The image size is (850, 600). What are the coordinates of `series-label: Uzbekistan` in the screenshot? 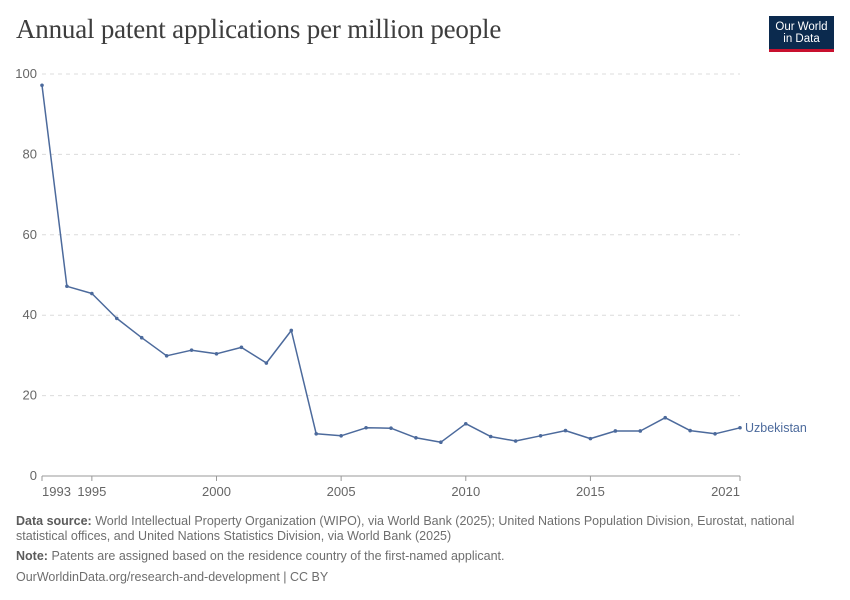 It's located at (776, 428).